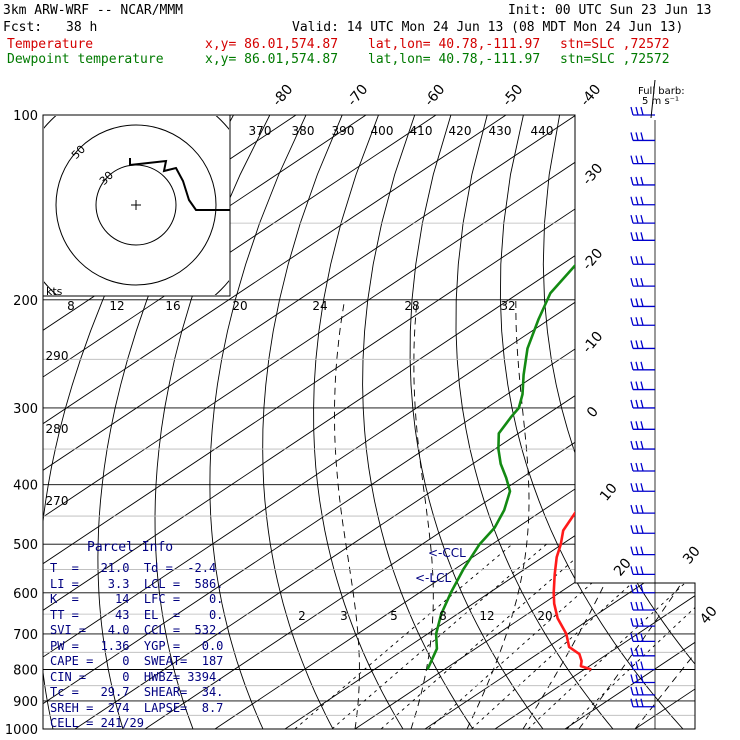 This screenshot has width=740, height=740. Describe the element at coordinates (433, 578) in the screenshot. I see `lcl-marker: <-LCL` at that location.